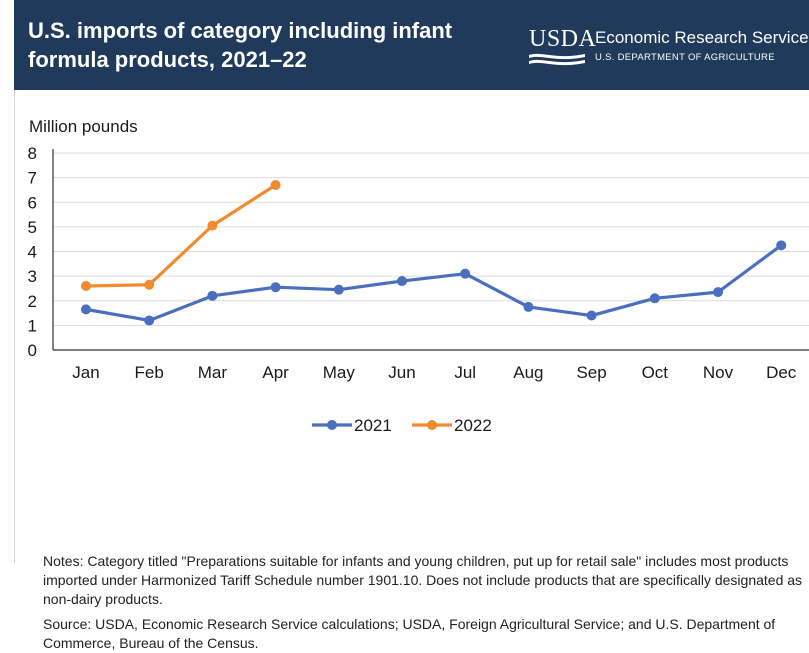  What do you see at coordinates (32, 227) in the screenshot?
I see `y-tick-label: 5` at bounding box center [32, 227].